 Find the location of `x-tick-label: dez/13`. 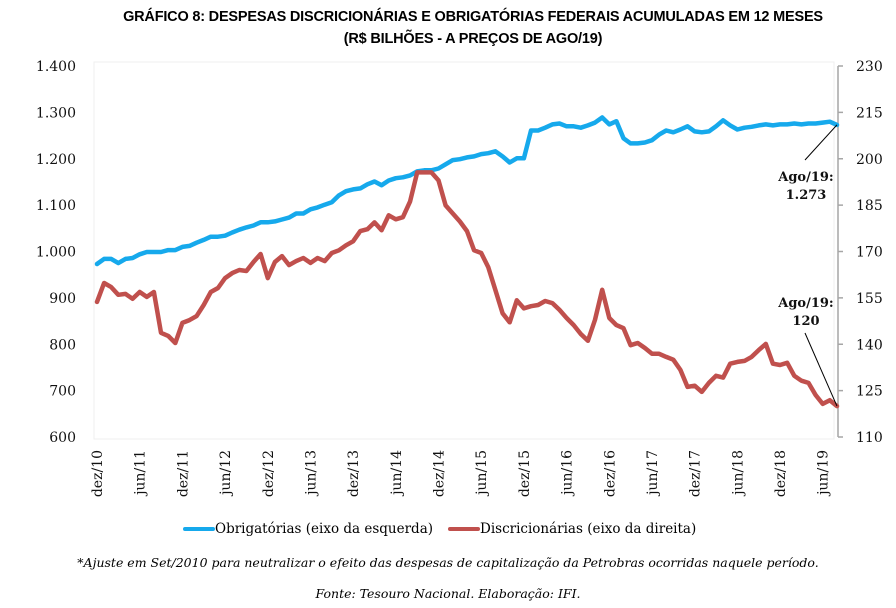

x-tick-label: dez/13 is located at coordinates (354, 473).